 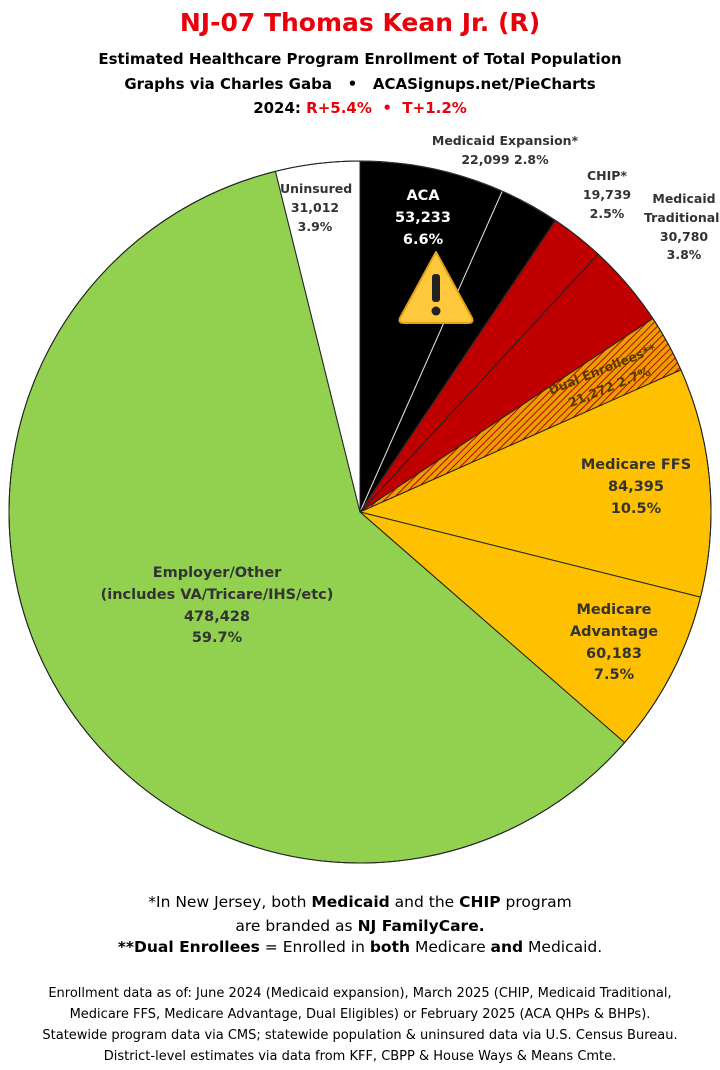 What do you see at coordinates (423, 196) in the screenshot?
I see `category-label: ACA` at bounding box center [423, 196].